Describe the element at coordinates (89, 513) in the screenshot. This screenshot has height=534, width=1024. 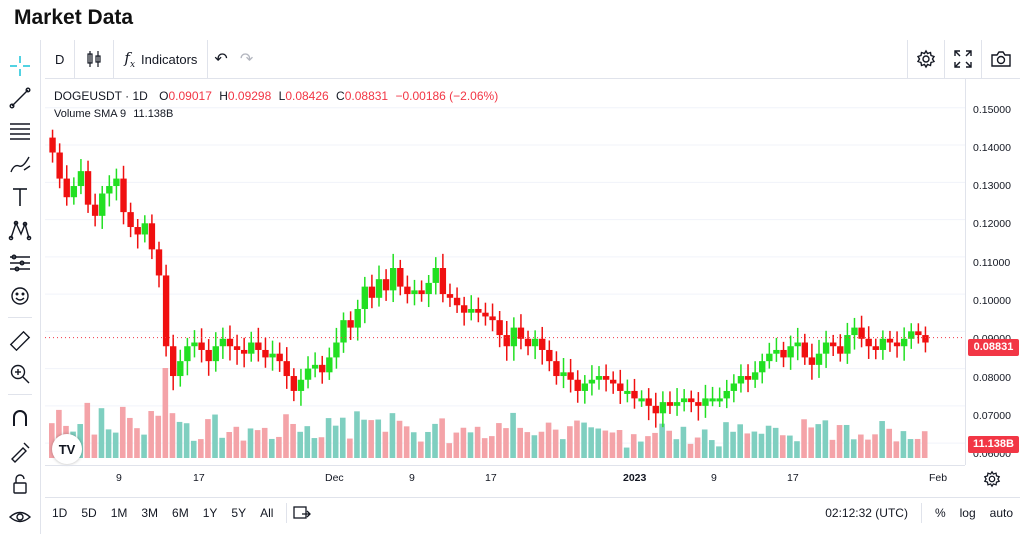
I see `range-5d: 5D` at that location.